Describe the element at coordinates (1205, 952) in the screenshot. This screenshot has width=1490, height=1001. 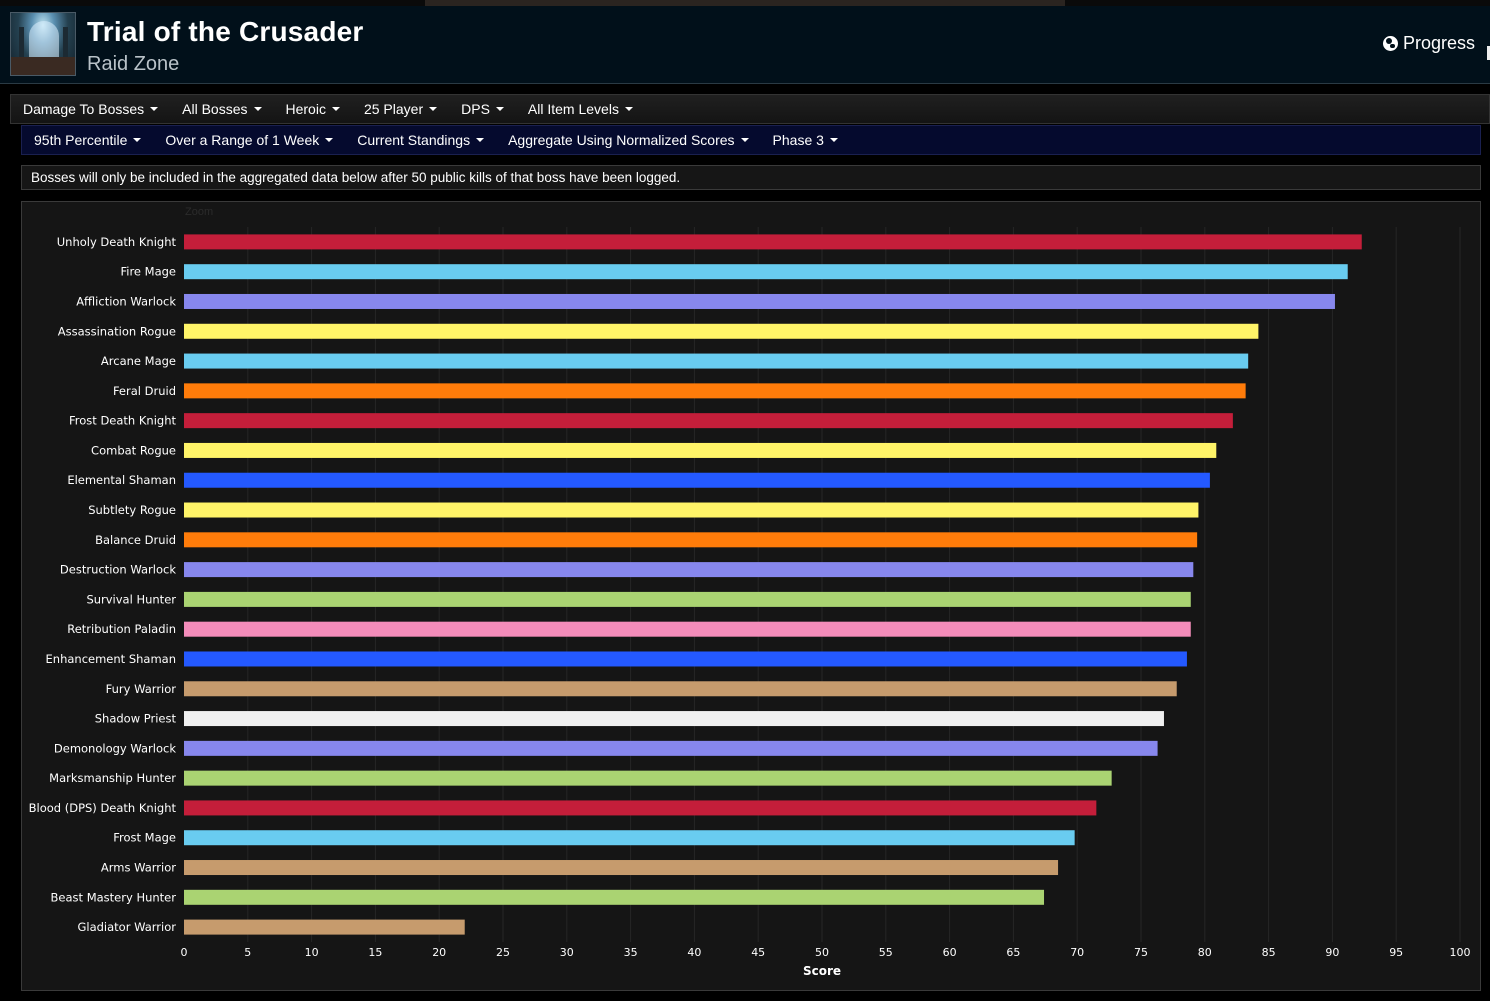
I see `x-tick-label: 80` at that location.